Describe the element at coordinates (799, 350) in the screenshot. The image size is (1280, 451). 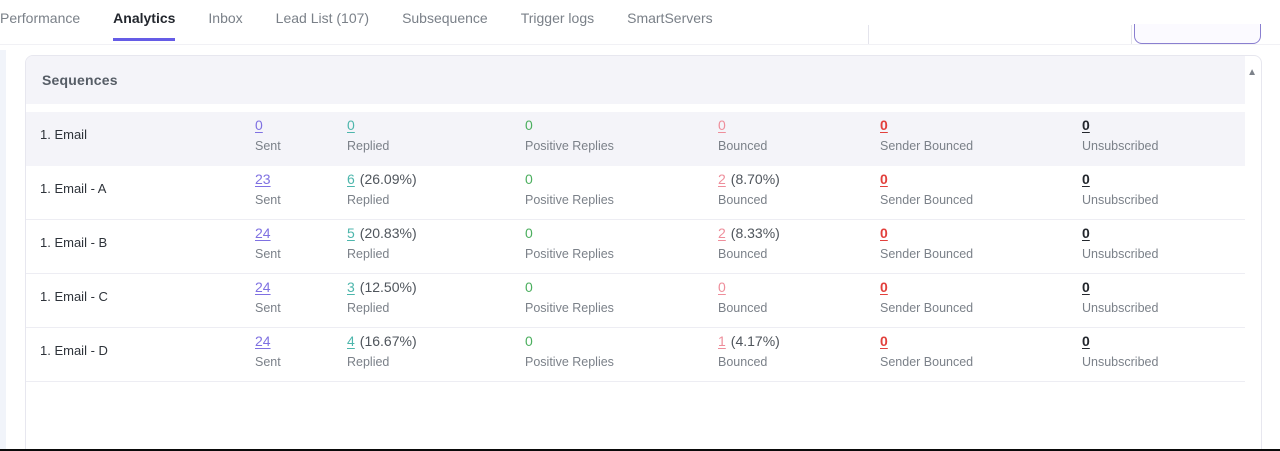
I see `stat-bounced: 1 (4.17%) Bounced` at that location.